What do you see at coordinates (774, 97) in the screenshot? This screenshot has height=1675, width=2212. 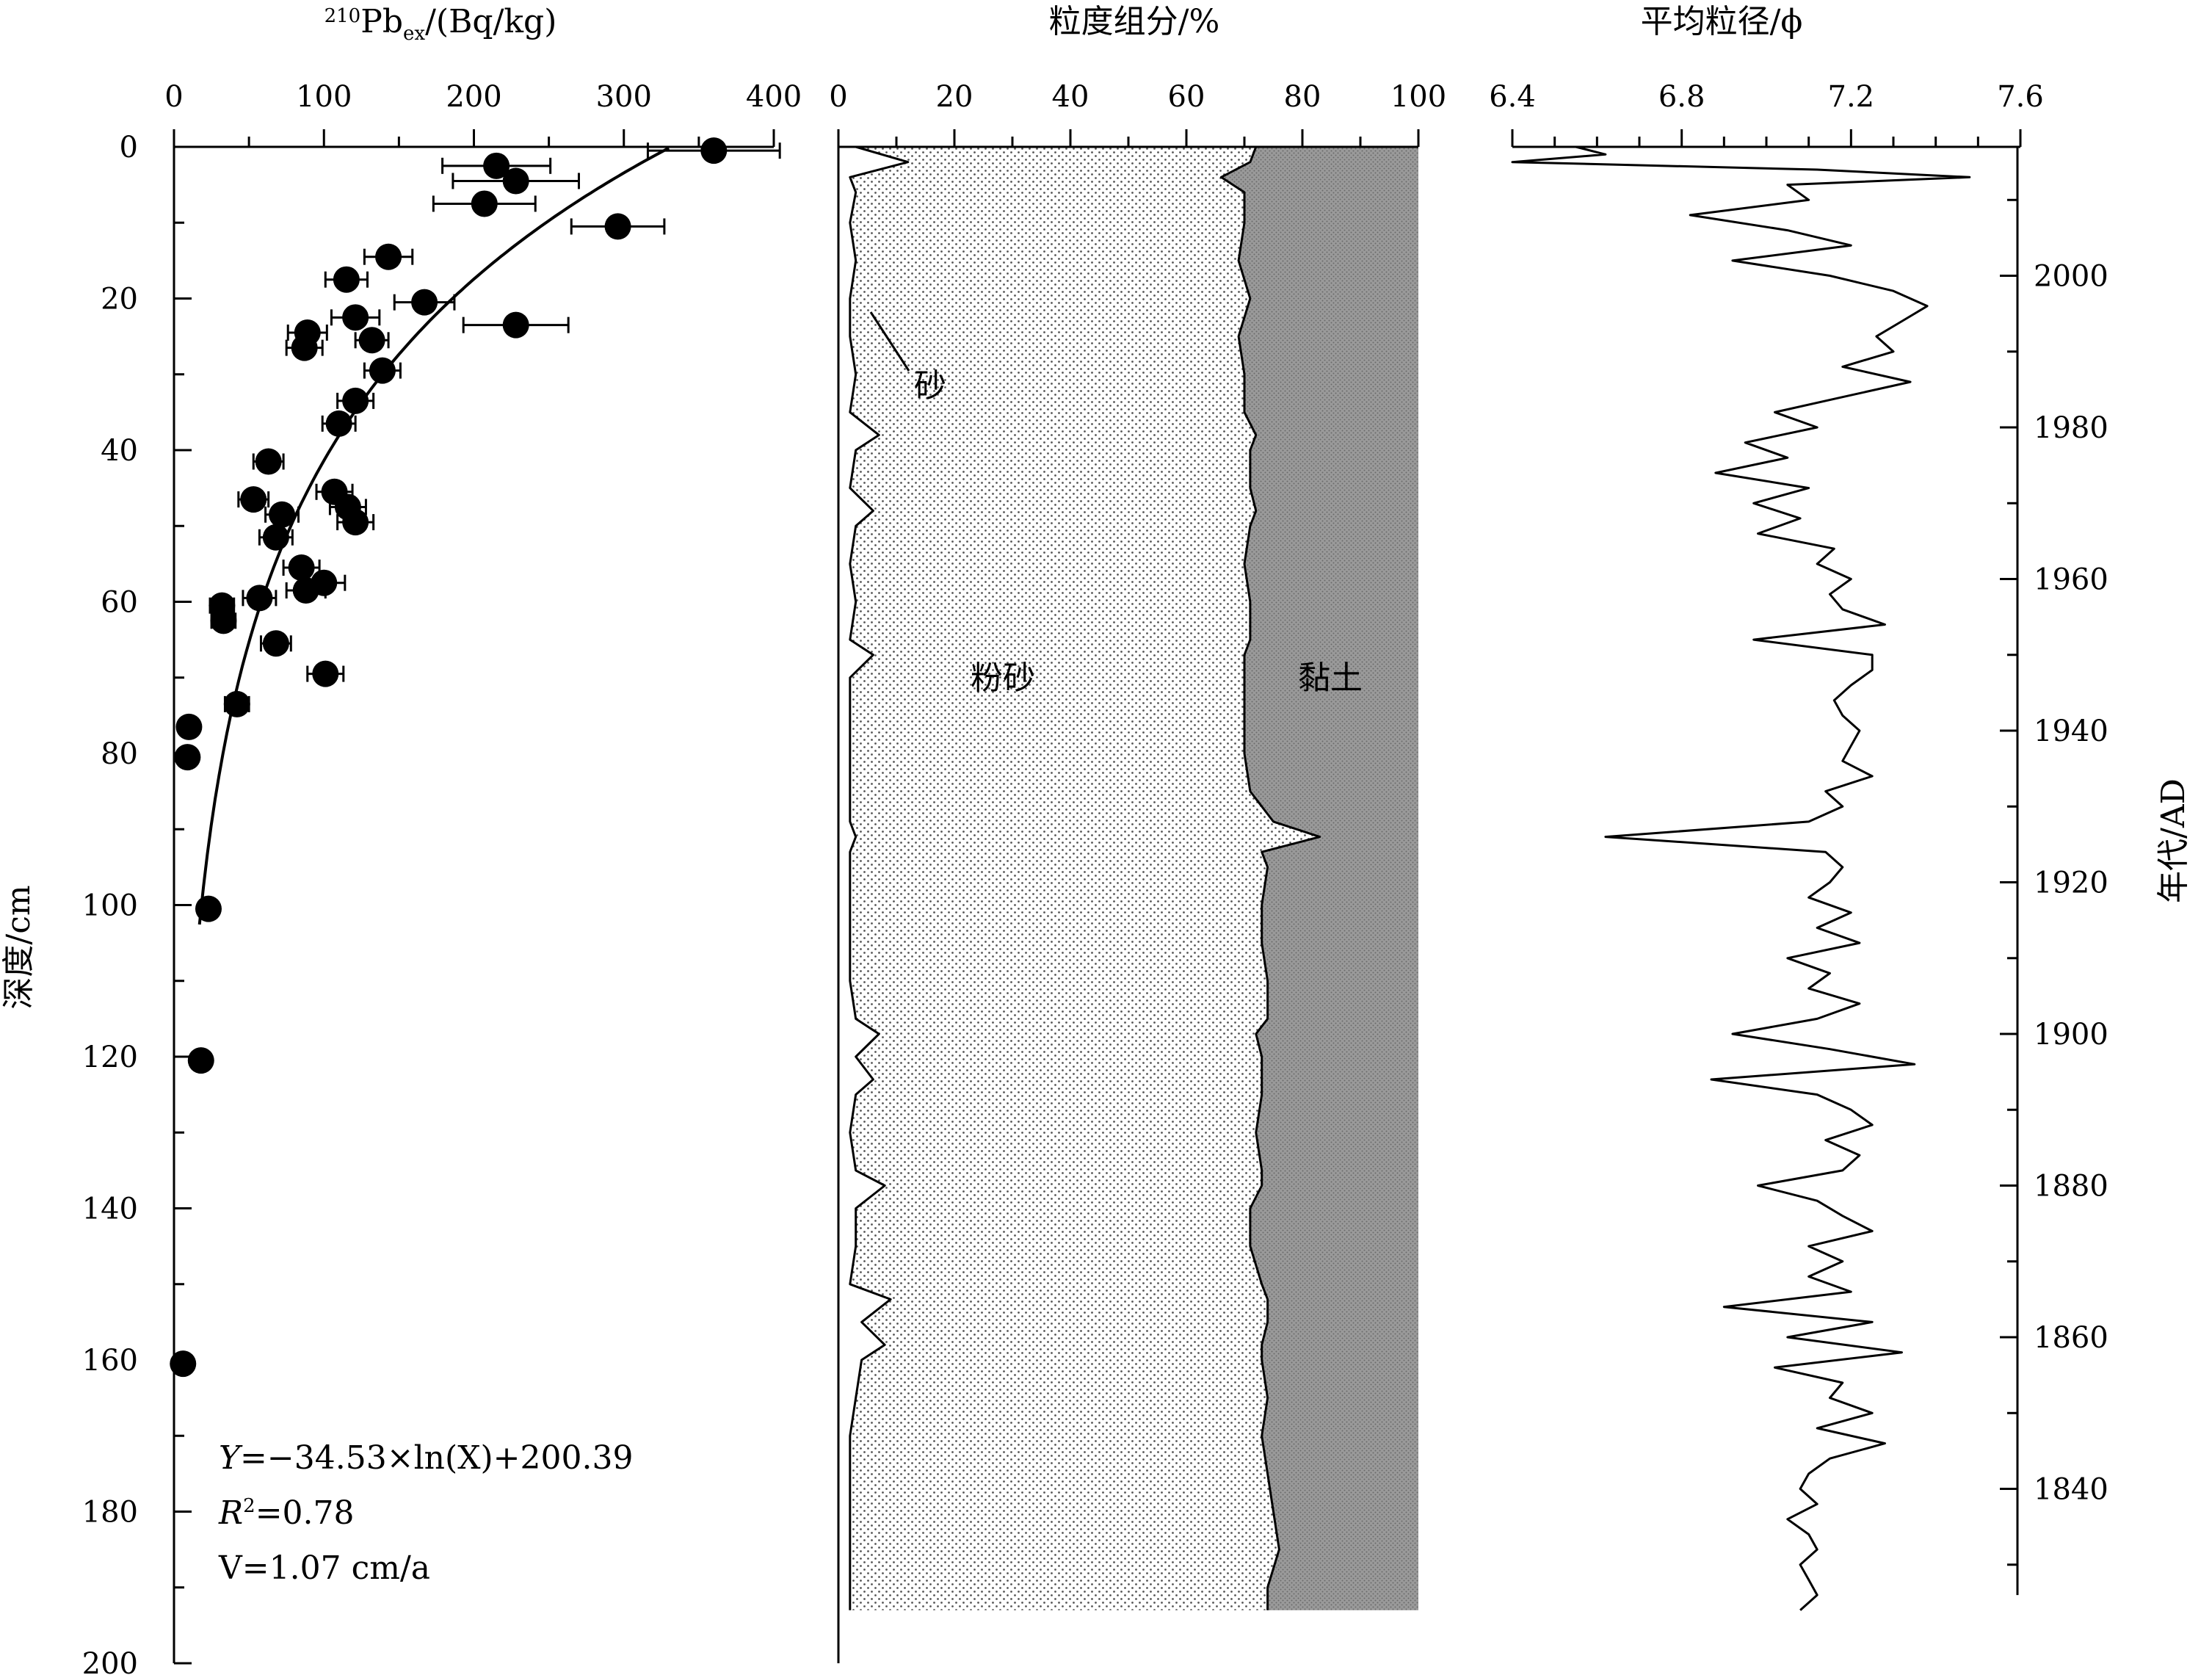 I see `pb210-x-tick-label: 400` at bounding box center [774, 97].